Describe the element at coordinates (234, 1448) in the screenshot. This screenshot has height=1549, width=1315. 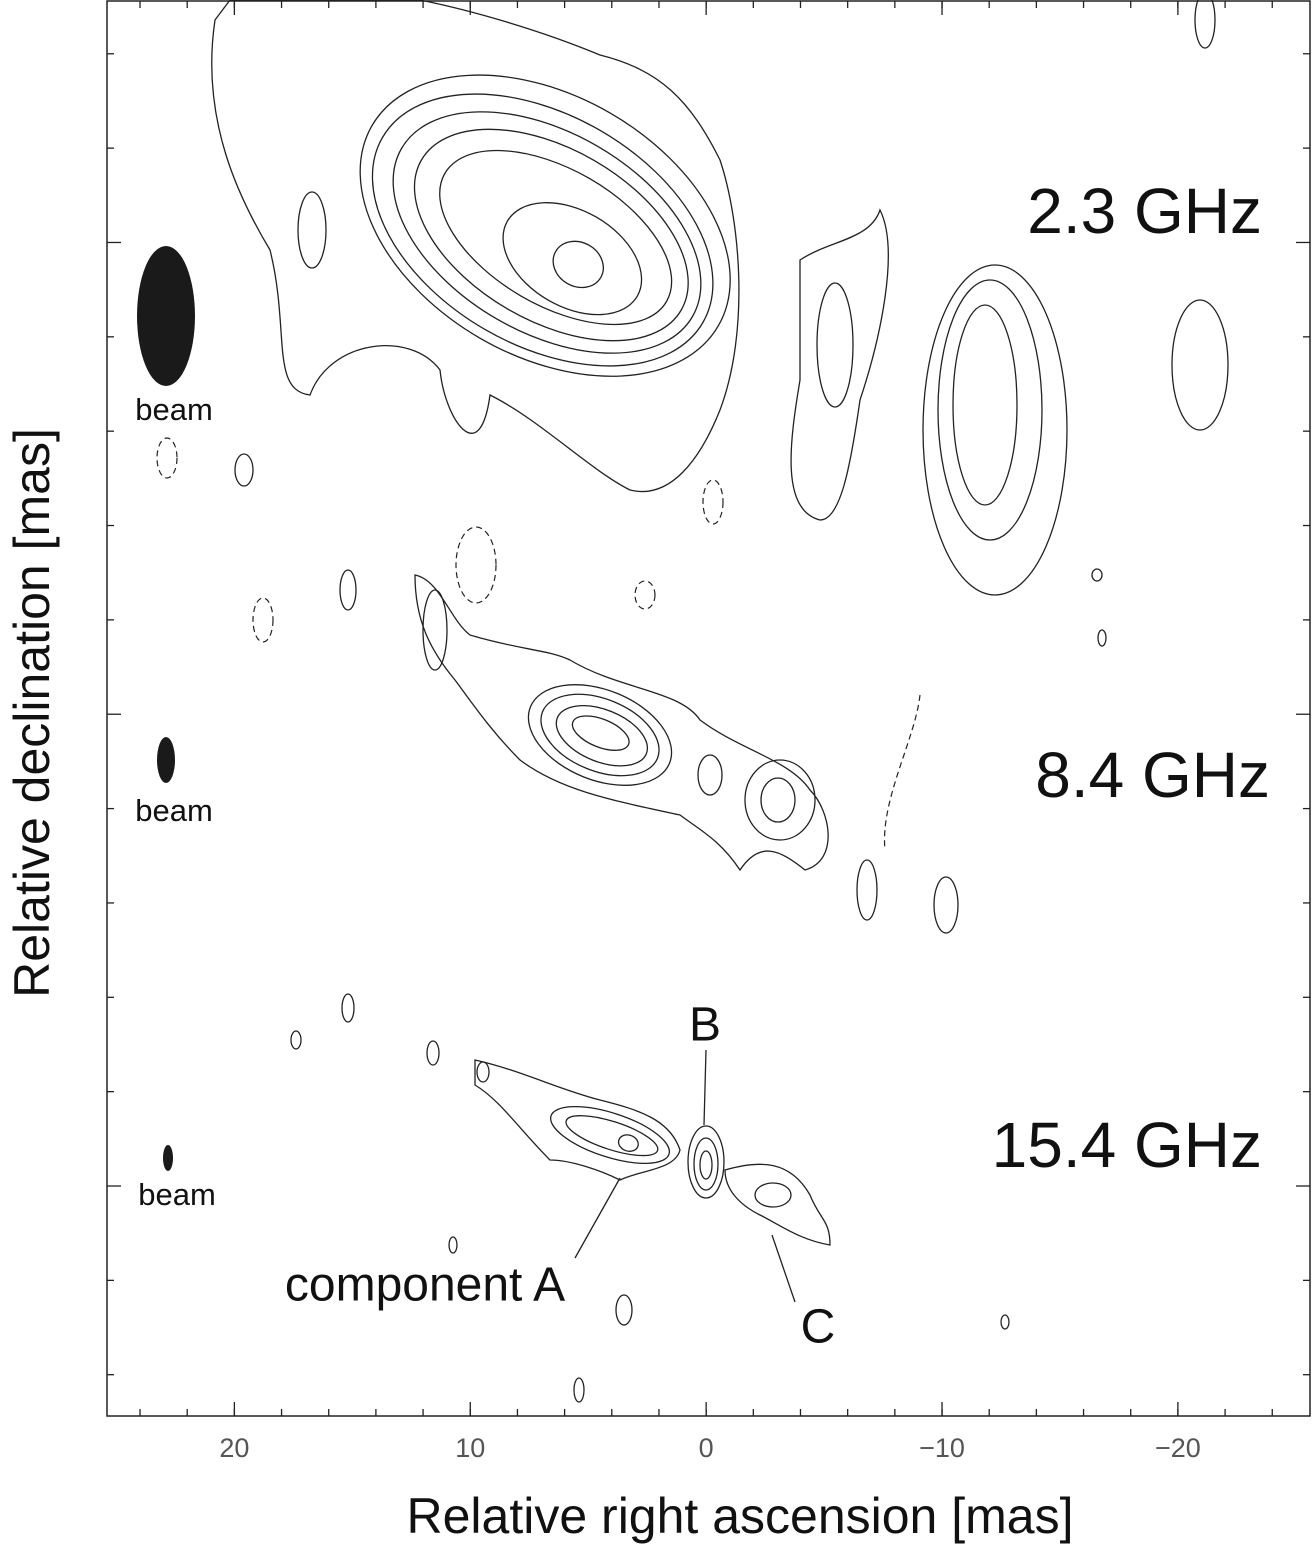
I see `x-tick-label: 20` at that location.